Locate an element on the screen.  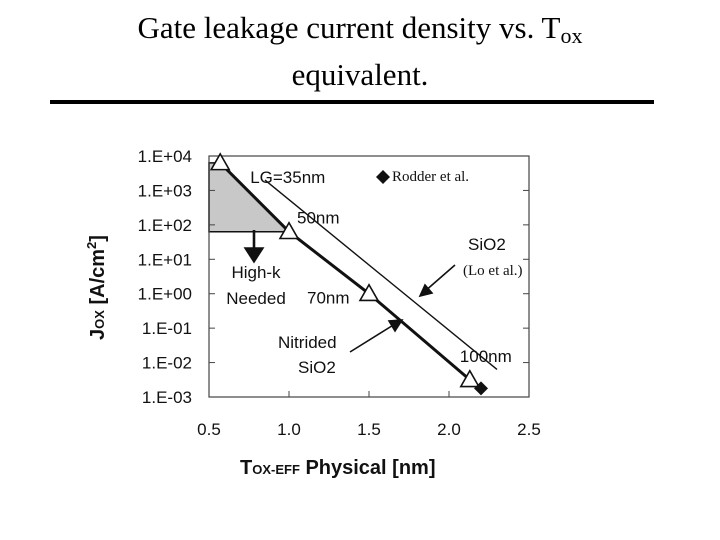
y-axis-label: JOX [A/cm2] is located at coordinates (96, 287).